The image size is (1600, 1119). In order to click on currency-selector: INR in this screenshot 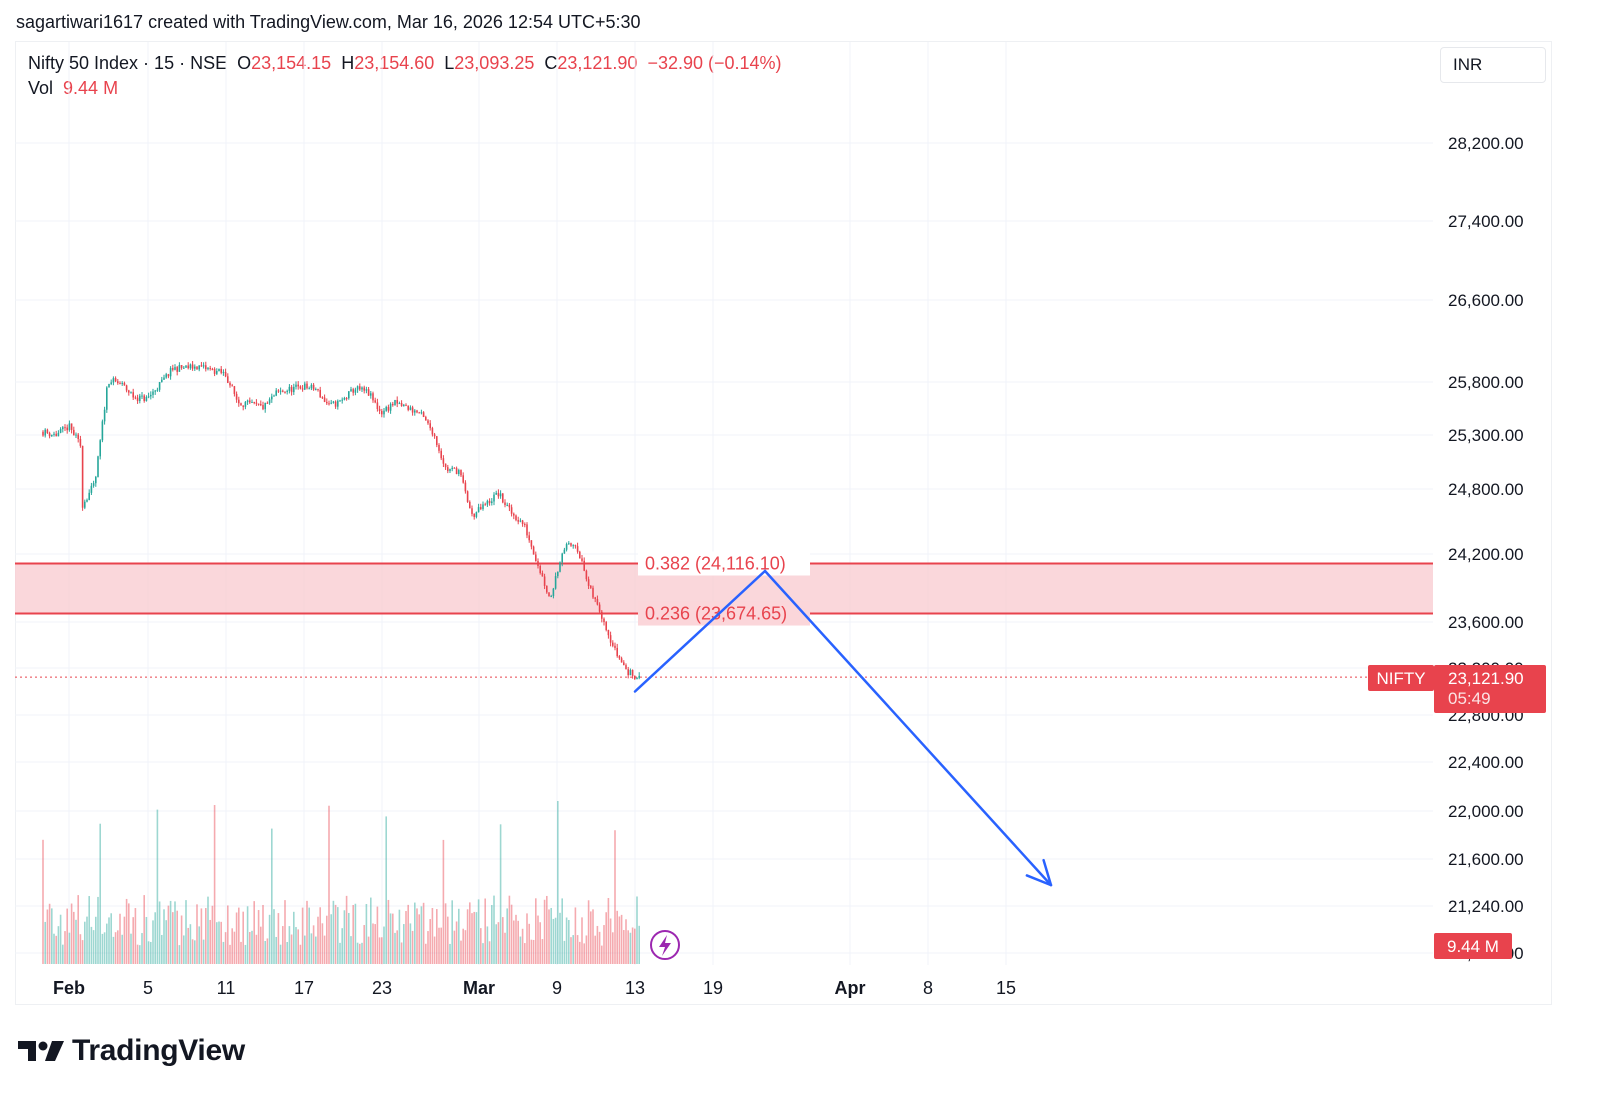, I will do `click(1493, 65)`.